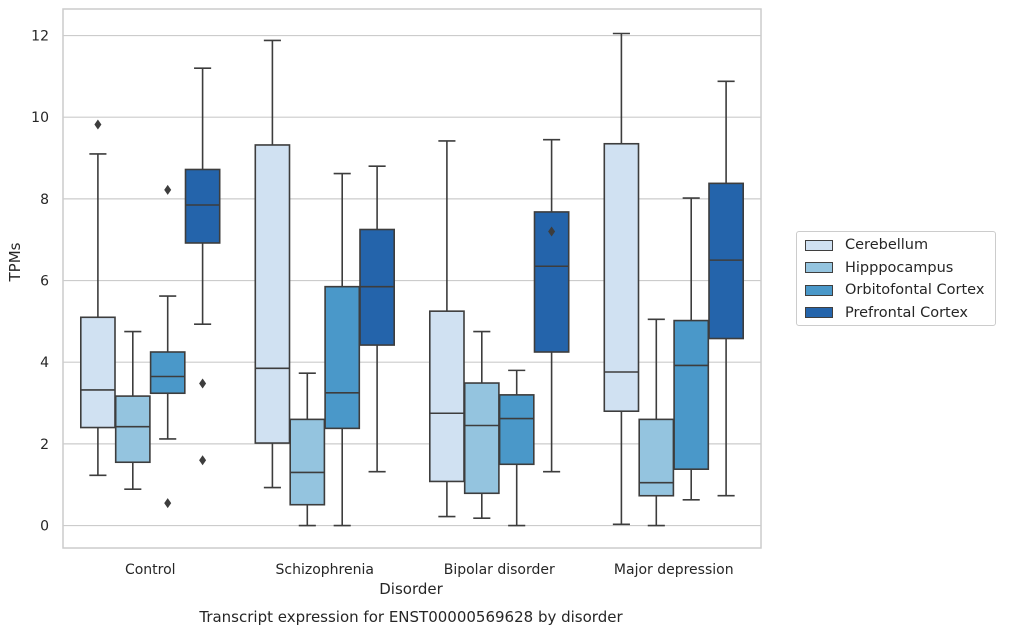 The image size is (1009, 634). Describe the element at coordinates (44, 527) in the screenshot. I see `y-tick-label: 0` at that location.